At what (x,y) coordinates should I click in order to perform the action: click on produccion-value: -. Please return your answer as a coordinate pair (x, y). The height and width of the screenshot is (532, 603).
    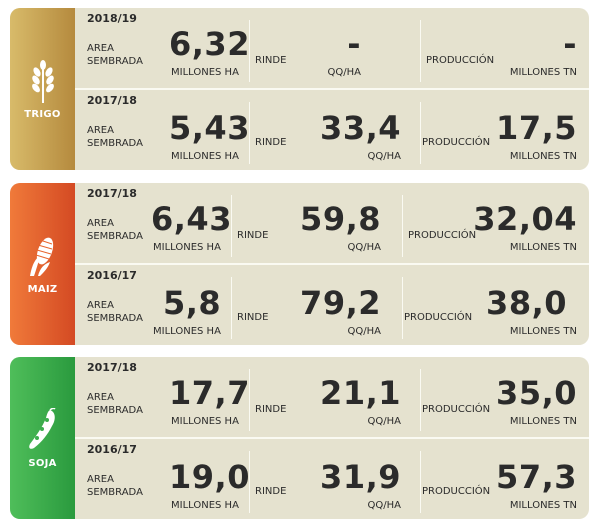
    Looking at the image, I should click on (570, 44).